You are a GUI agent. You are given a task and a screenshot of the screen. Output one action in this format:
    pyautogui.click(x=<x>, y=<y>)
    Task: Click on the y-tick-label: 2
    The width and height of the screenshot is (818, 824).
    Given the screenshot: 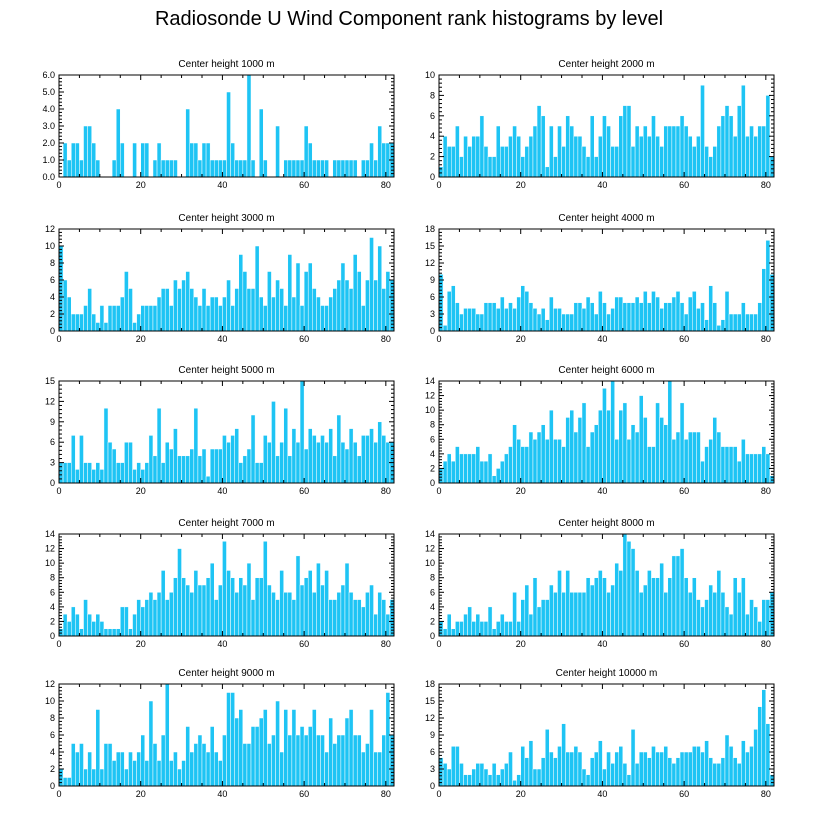 What is the action you would take?
    pyautogui.click(x=432, y=468)
    